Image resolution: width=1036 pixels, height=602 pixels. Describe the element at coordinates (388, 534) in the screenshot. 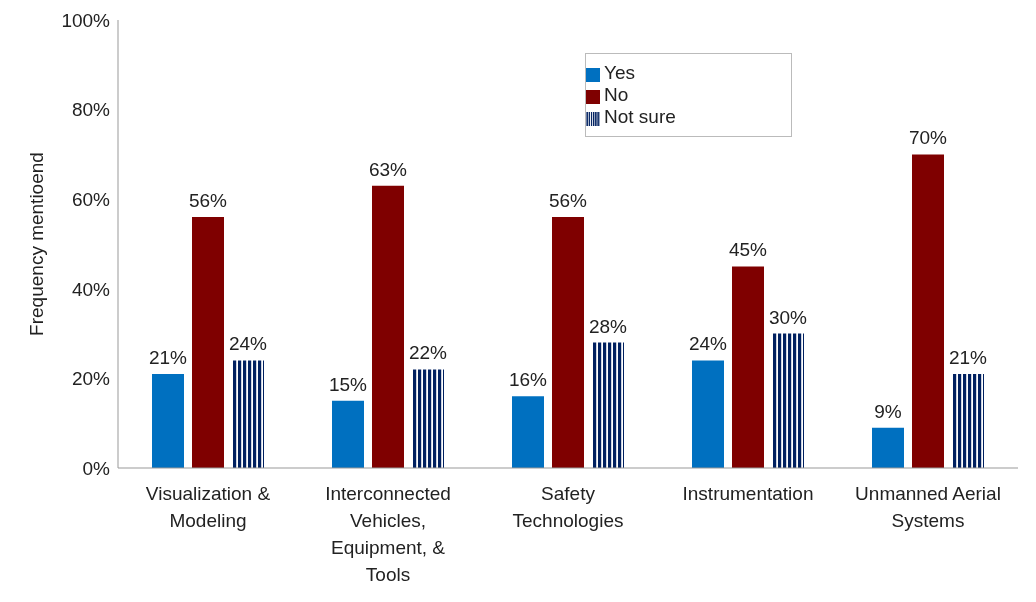

I see `x-tick-label: Interconnected Vehicles, Equipment, & Tools` at that location.